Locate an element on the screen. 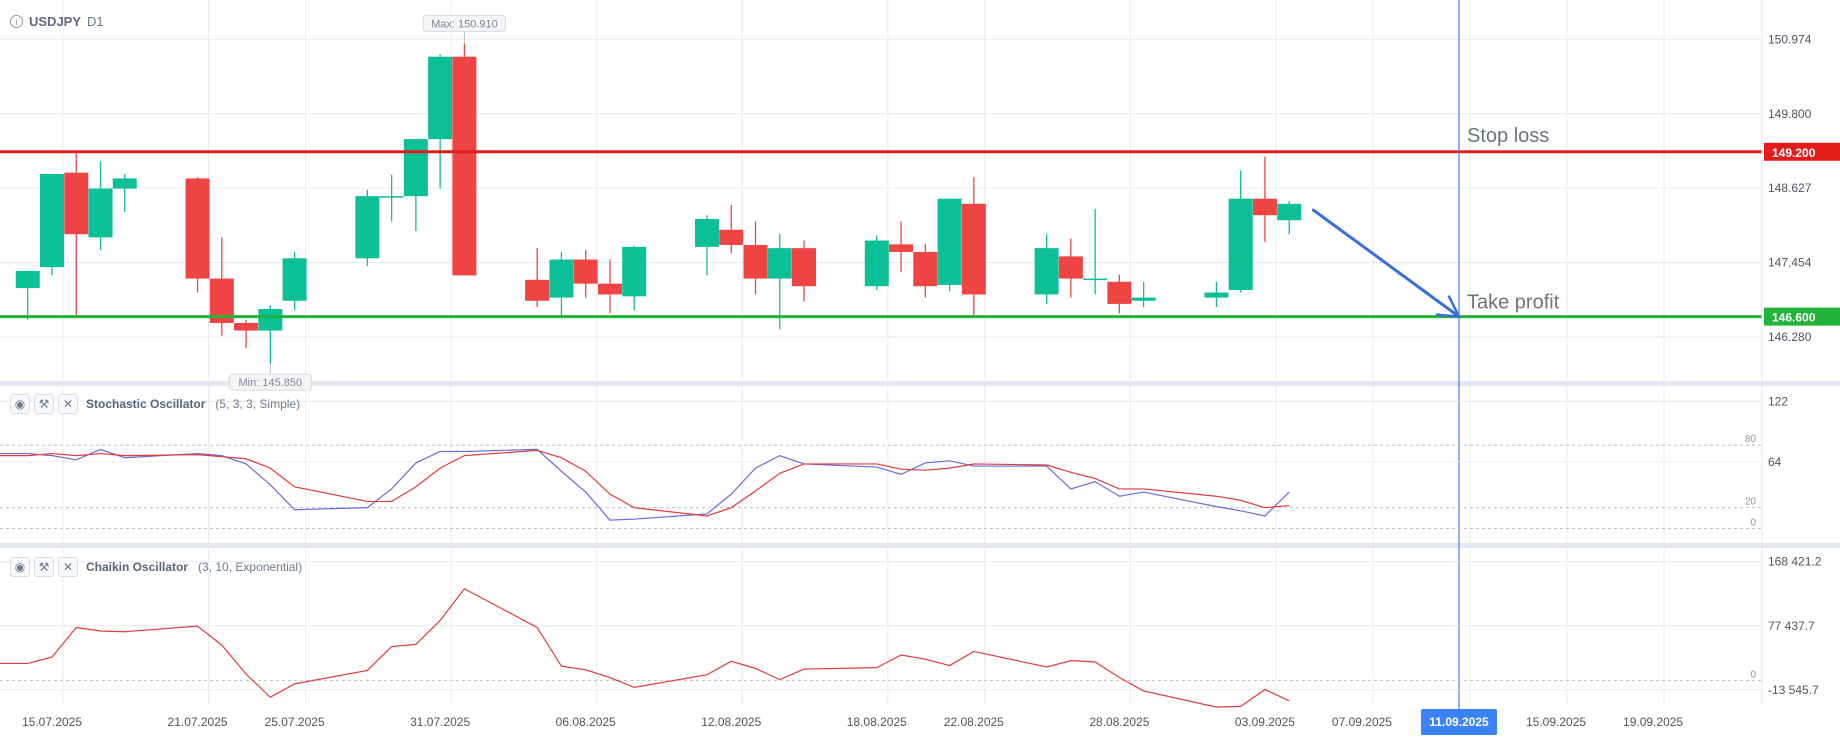  chaikin-line is located at coordinates (645, 647).